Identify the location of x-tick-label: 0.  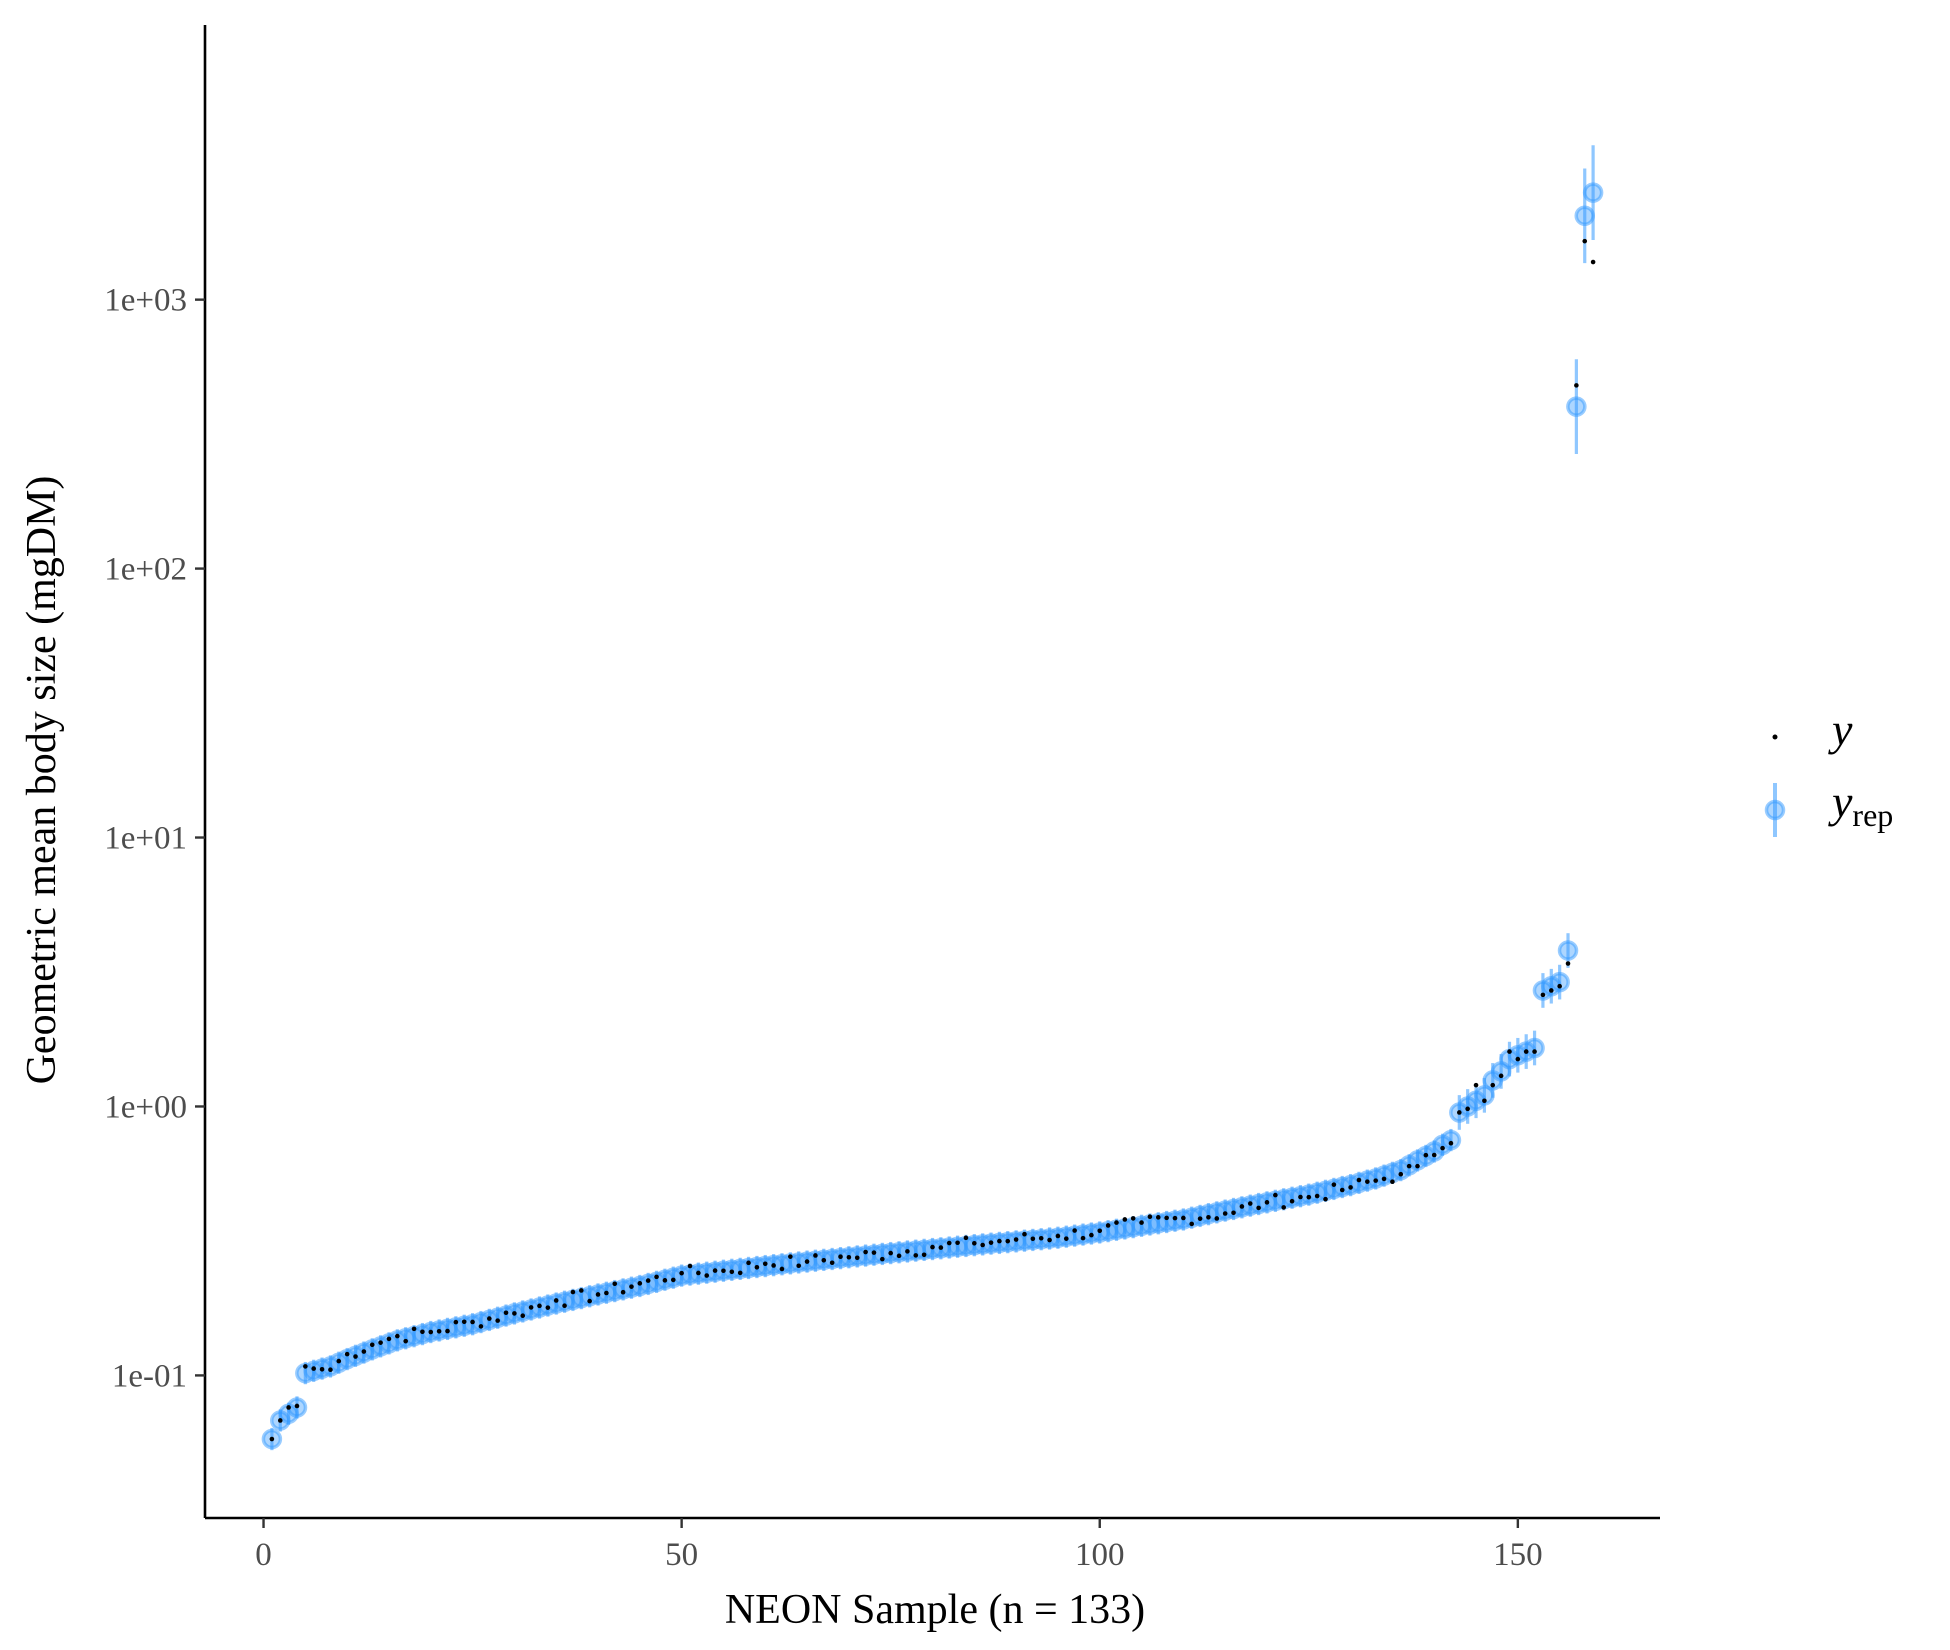
(263, 1555).